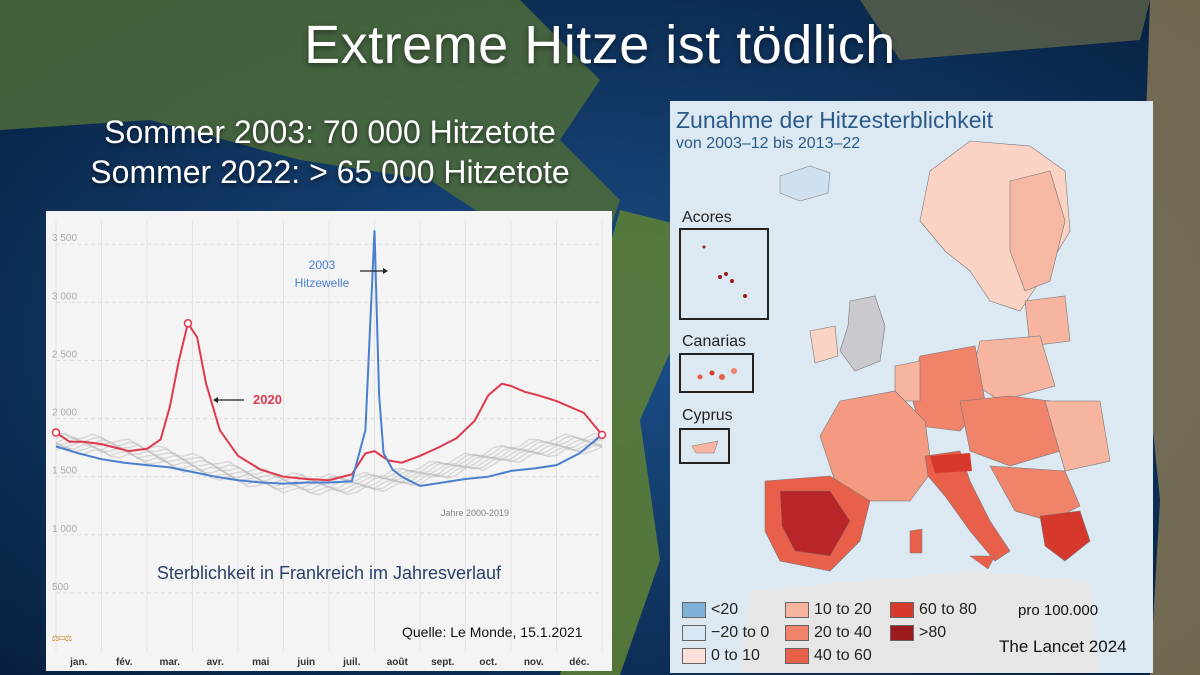 This screenshot has width=1200, height=675. I want to click on subtitle-line-2022: Sommer 2022: > 65 000 Hitzetote, so click(330, 172).